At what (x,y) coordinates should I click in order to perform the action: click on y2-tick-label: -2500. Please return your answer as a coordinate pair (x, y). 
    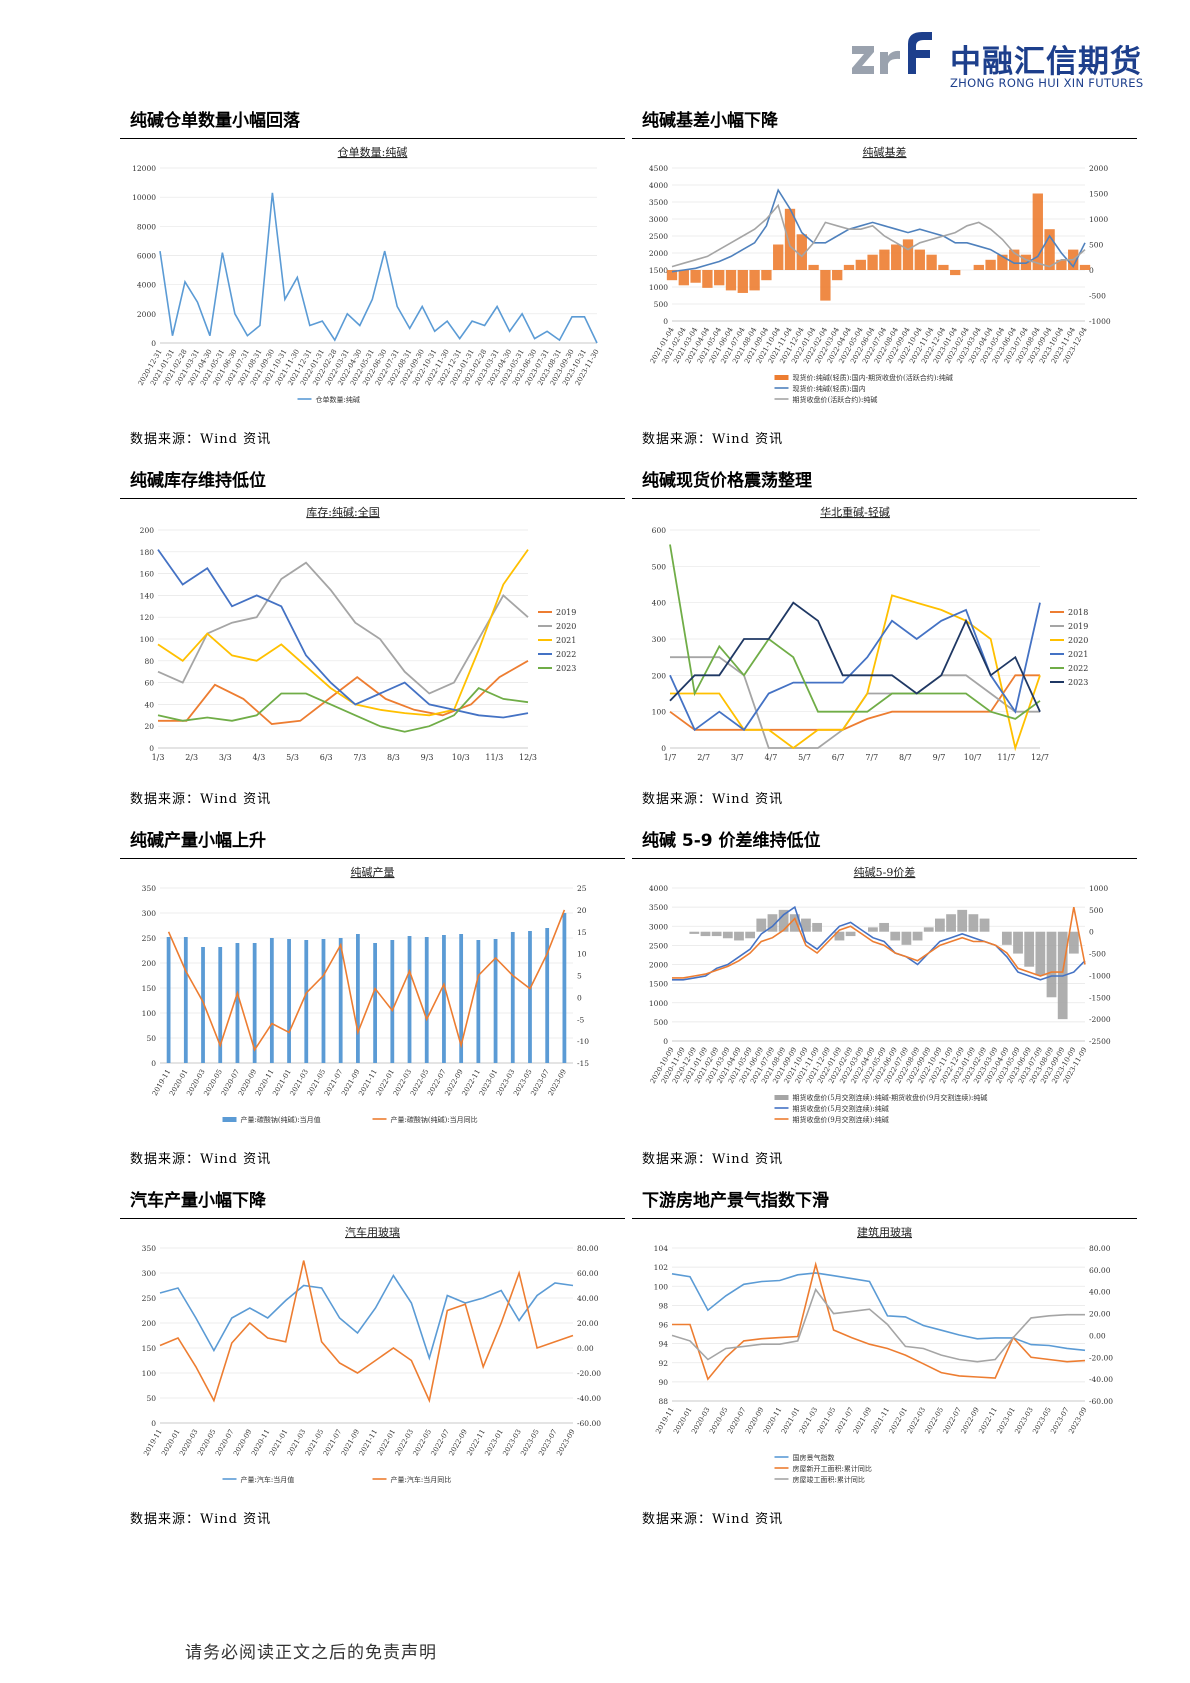
    Looking at the image, I should click on (1100, 1041).